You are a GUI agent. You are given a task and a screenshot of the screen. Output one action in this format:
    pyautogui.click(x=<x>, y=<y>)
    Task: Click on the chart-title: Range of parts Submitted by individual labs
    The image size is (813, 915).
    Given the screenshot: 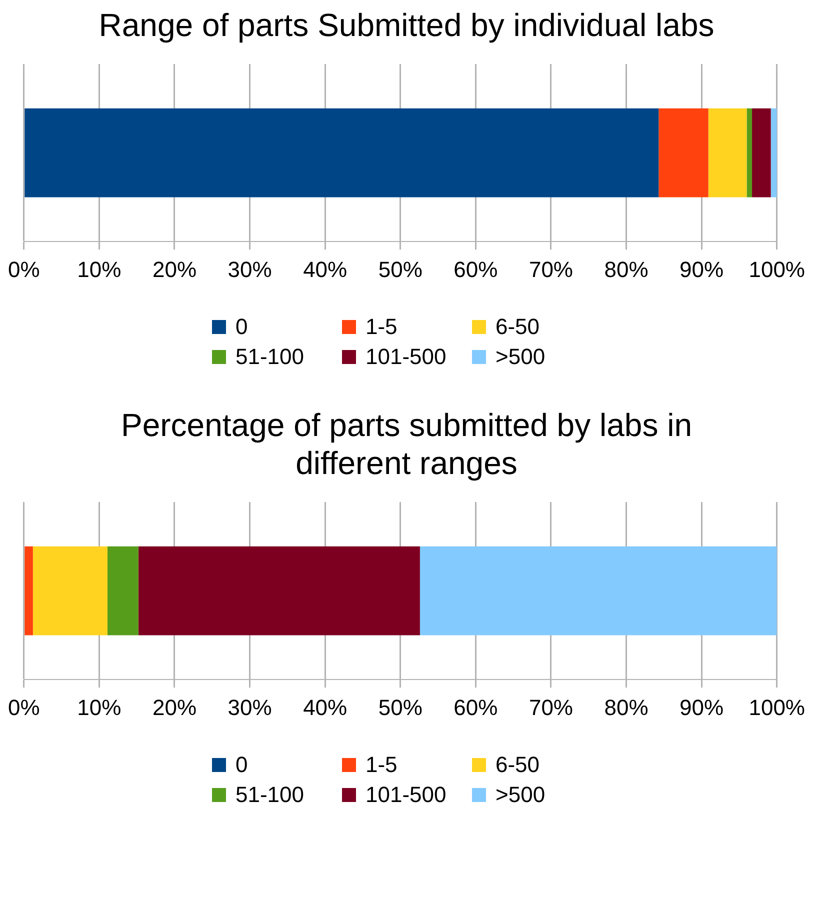 What is the action you would take?
    pyautogui.click(x=407, y=25)
    